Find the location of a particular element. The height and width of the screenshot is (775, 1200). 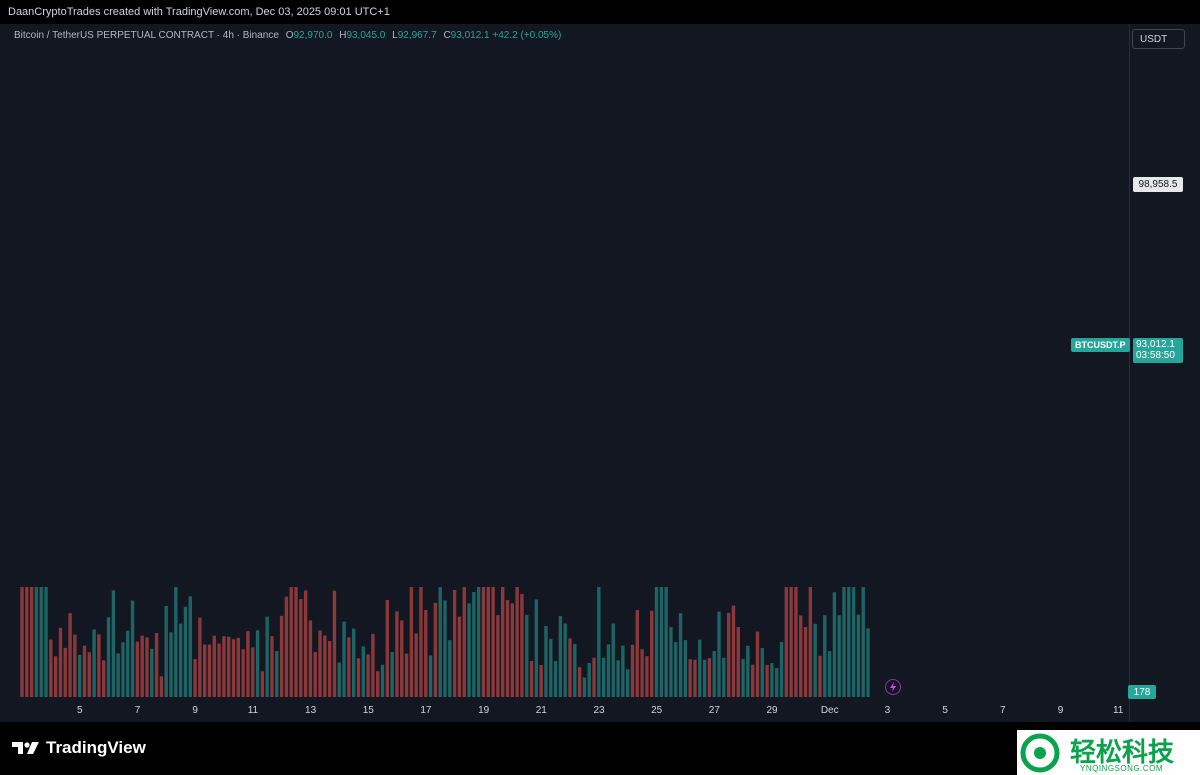

legend-change: +42.2 (+0.05%) is located at coordinates (527, 35).